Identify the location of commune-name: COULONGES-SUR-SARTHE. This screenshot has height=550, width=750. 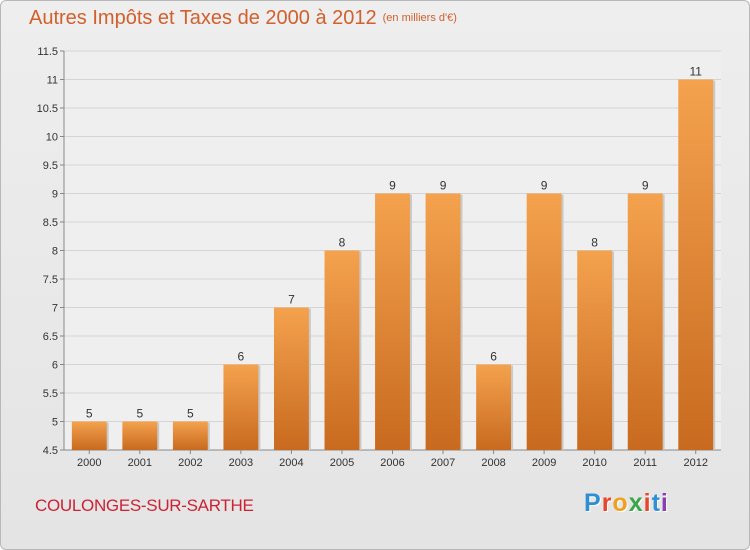
(144, 505).